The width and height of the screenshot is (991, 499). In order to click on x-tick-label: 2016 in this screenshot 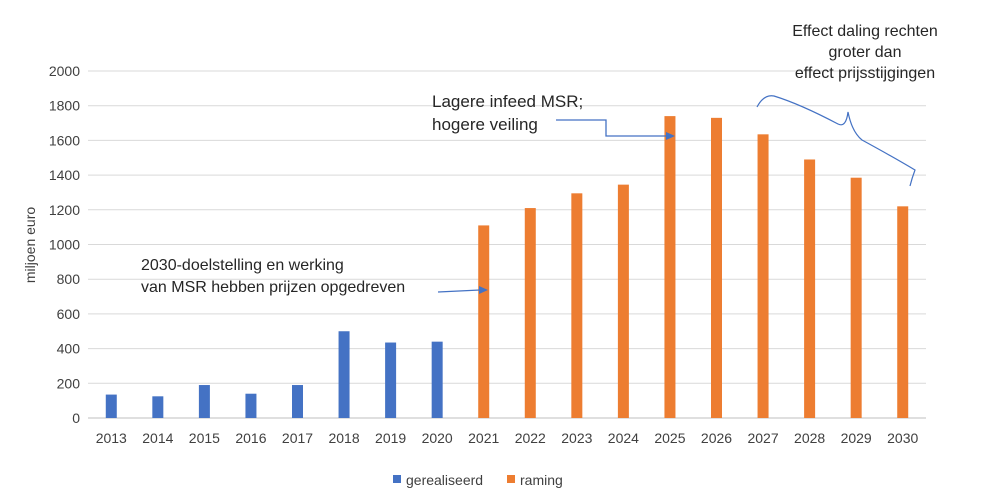, I will do `click(250, 438)`.